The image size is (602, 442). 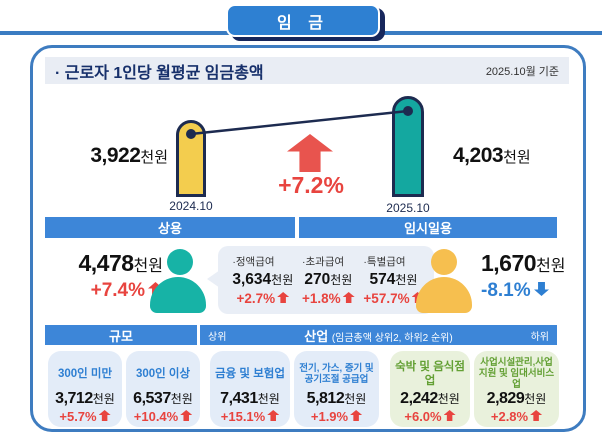 I want to click on breakdown-overtime-pay: ·초과급여 270천원 +1.8%, so click(x=328, y=284).